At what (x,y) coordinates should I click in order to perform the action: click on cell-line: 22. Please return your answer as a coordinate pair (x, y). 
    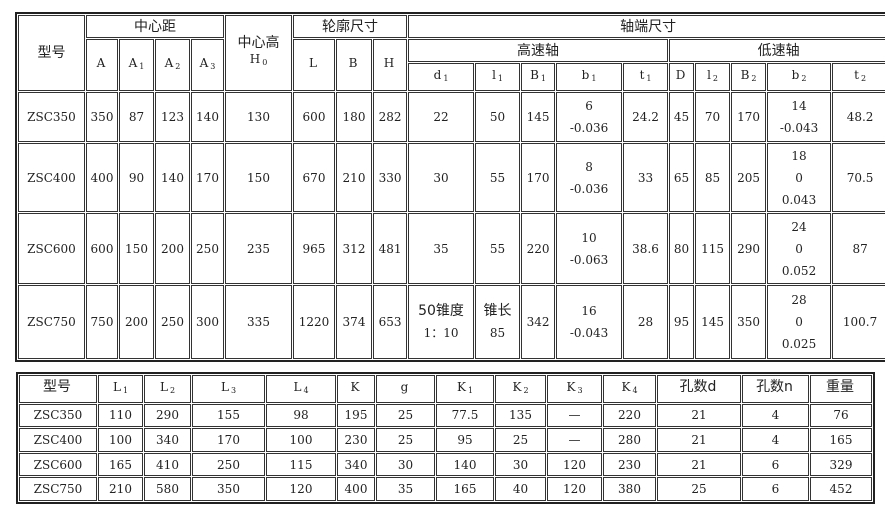
    Looking at the image, I should click on (441, 117).